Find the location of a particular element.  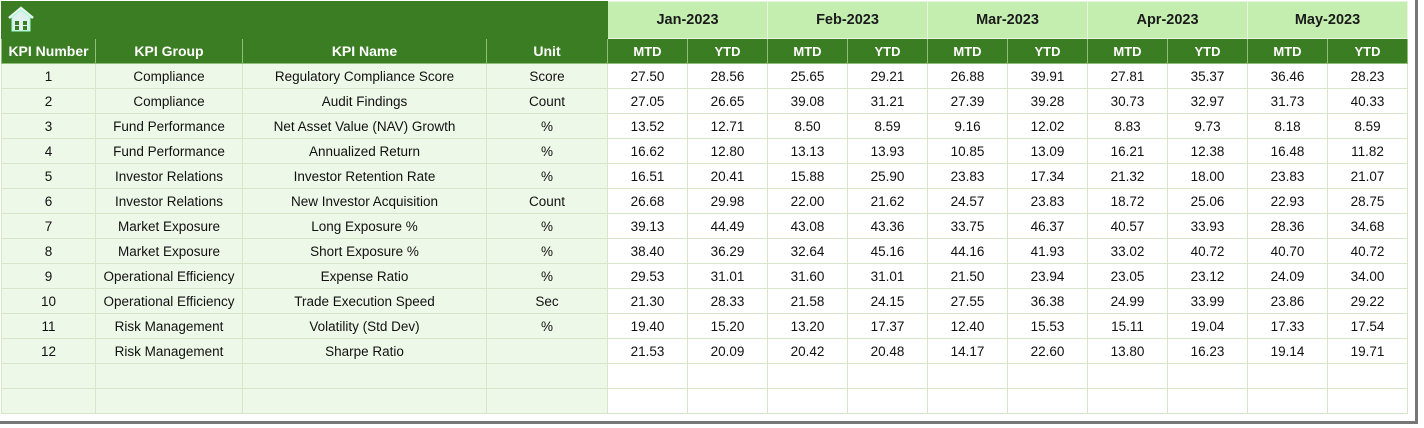

mtd-cell: 24.09 is located at coordinates (1287, 276).